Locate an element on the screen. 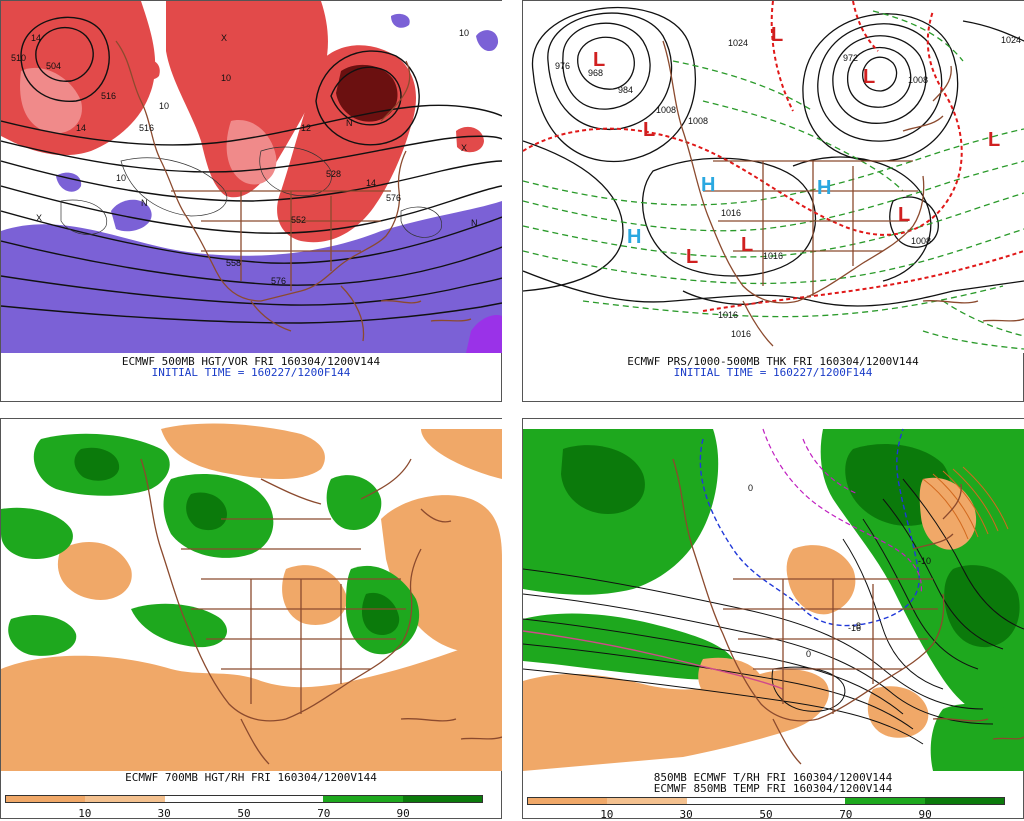 The width and height of the screenshot is (1024, 821). rh-moist-region-sw is located at coordinates (42, 635).